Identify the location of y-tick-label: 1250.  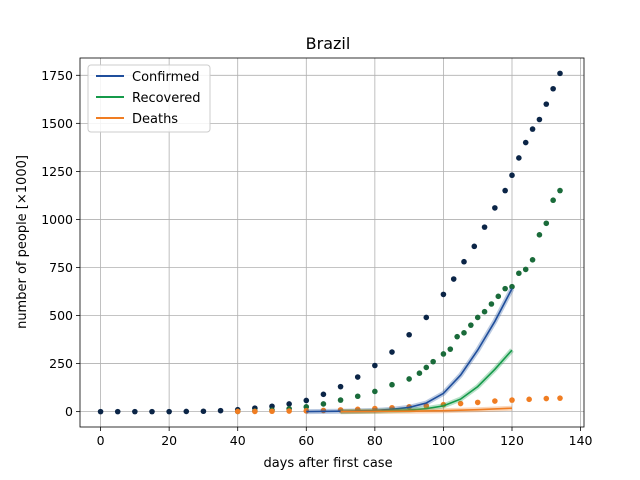
(57, 171).